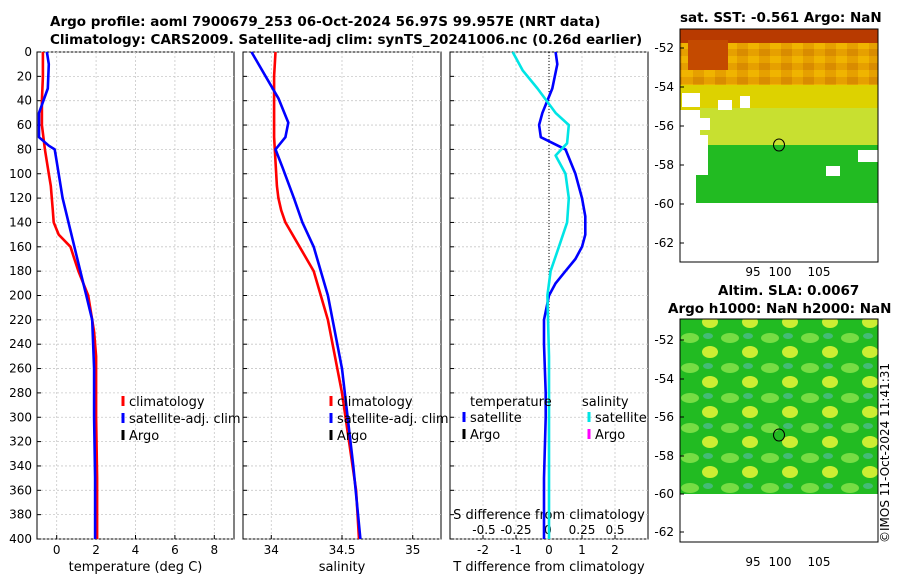 The height and width of the screenshot is (580, 900). Describe the element at coordinates (24, 101) in the screenshot. I see `tick-label-y: 40` at that location.